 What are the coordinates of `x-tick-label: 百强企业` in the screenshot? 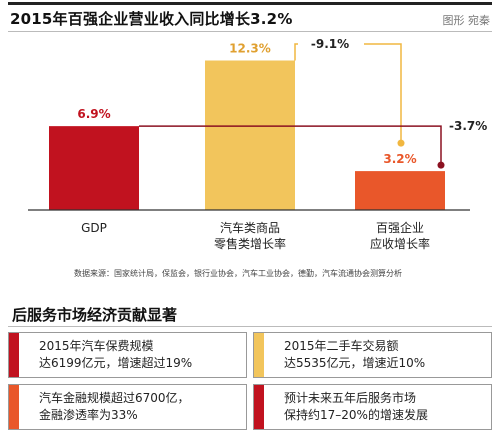 It's located at (400, 227).